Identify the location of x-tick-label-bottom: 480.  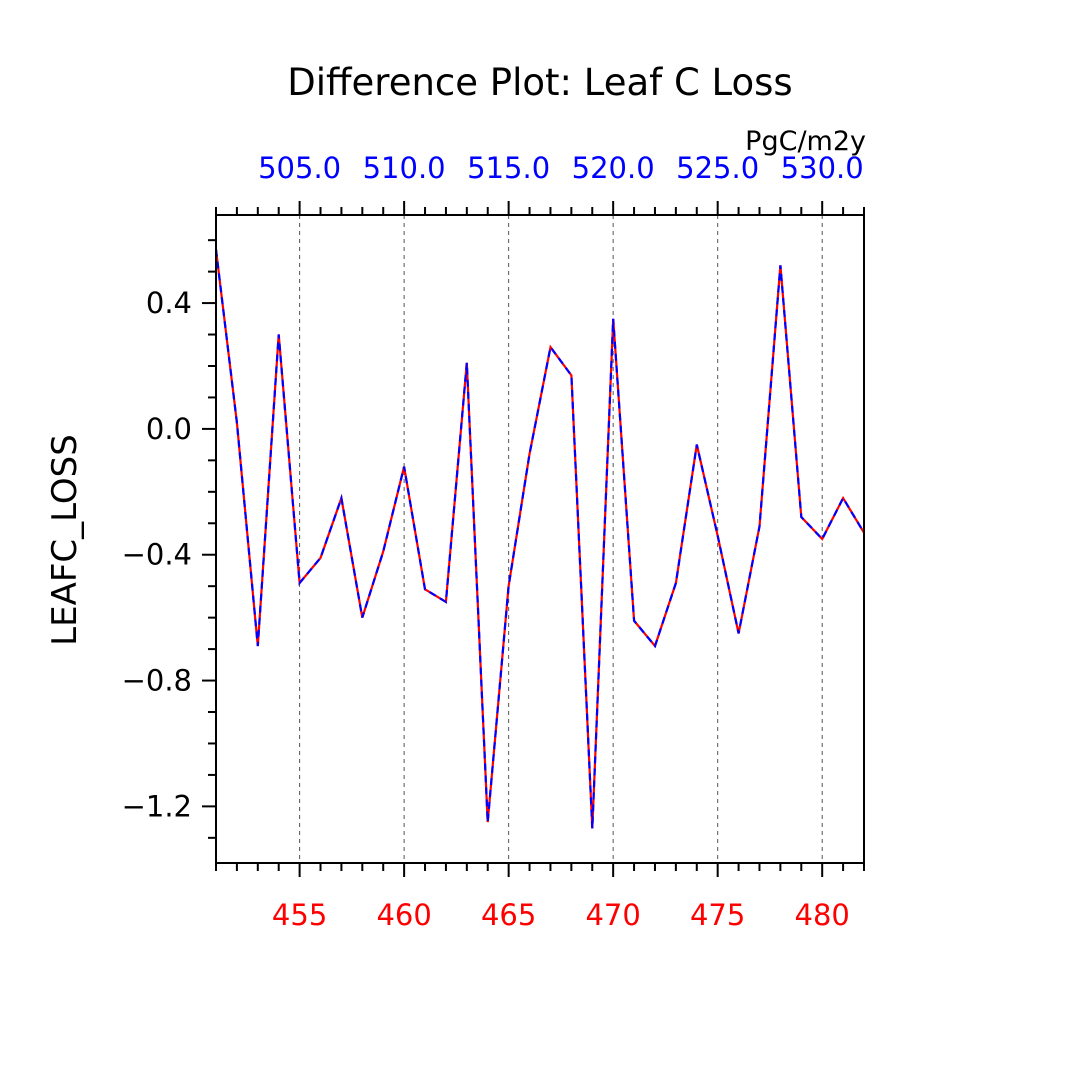
(822, 915).